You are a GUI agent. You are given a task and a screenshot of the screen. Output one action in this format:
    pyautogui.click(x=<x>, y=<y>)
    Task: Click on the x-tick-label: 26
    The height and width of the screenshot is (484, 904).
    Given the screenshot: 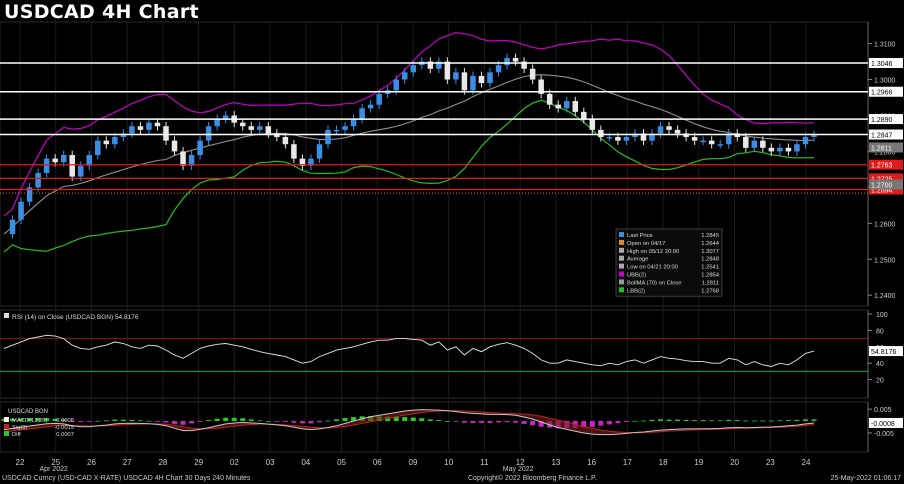 What is the action you would take?
    pyautogui.click(x=91, y=462)
    